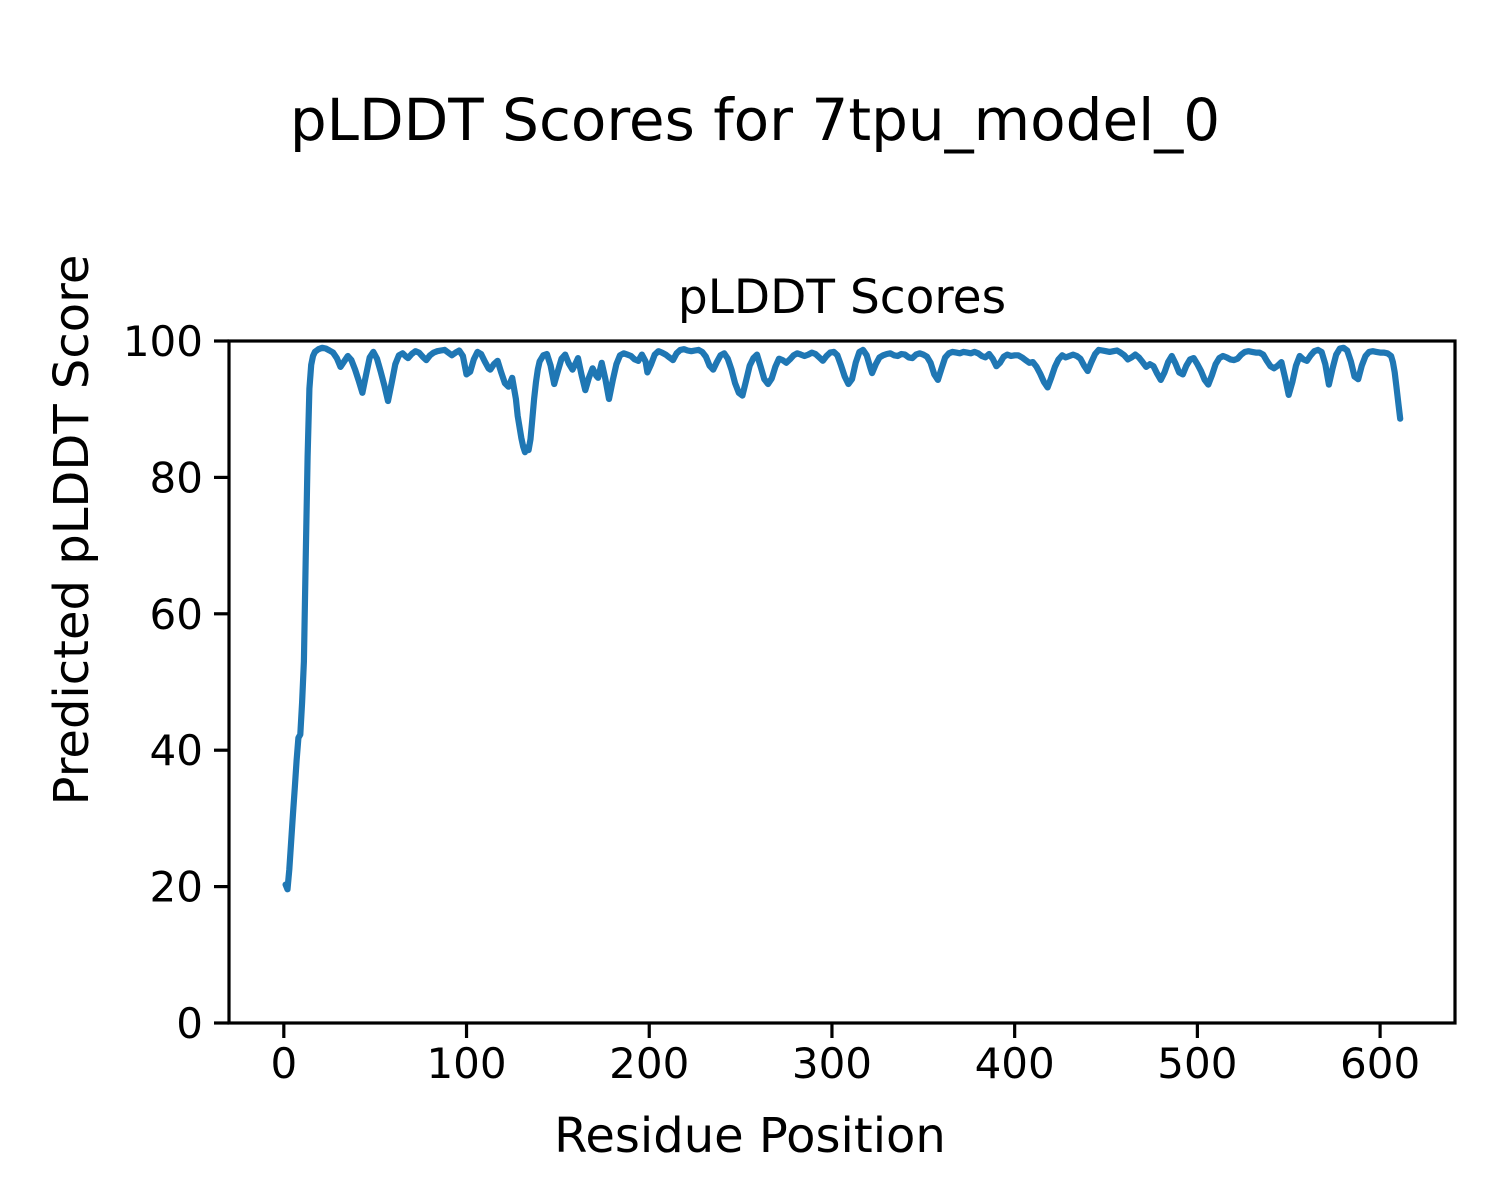  Describe the element at coordinates (72, 530) in the screenshot. I see `y-axis-label: Predicted pLDDT Score` at that location.